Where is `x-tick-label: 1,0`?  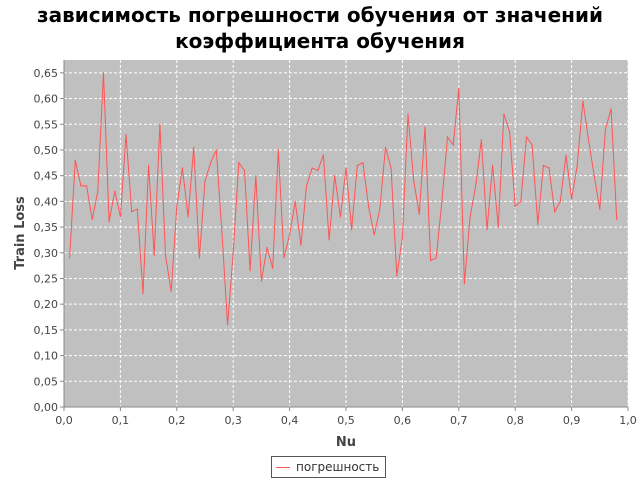
x-tick-label: 1,0 is located at coordinates (628, 420).